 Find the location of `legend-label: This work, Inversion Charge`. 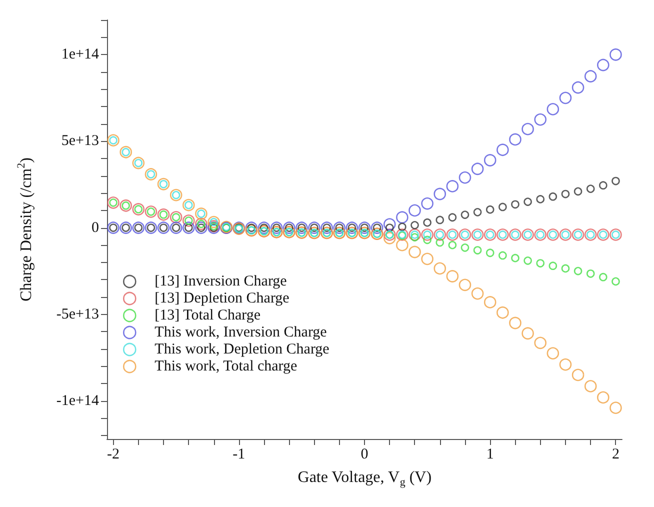

legend-label: This work, Inversion Charge is located at coordinates (241, 332).